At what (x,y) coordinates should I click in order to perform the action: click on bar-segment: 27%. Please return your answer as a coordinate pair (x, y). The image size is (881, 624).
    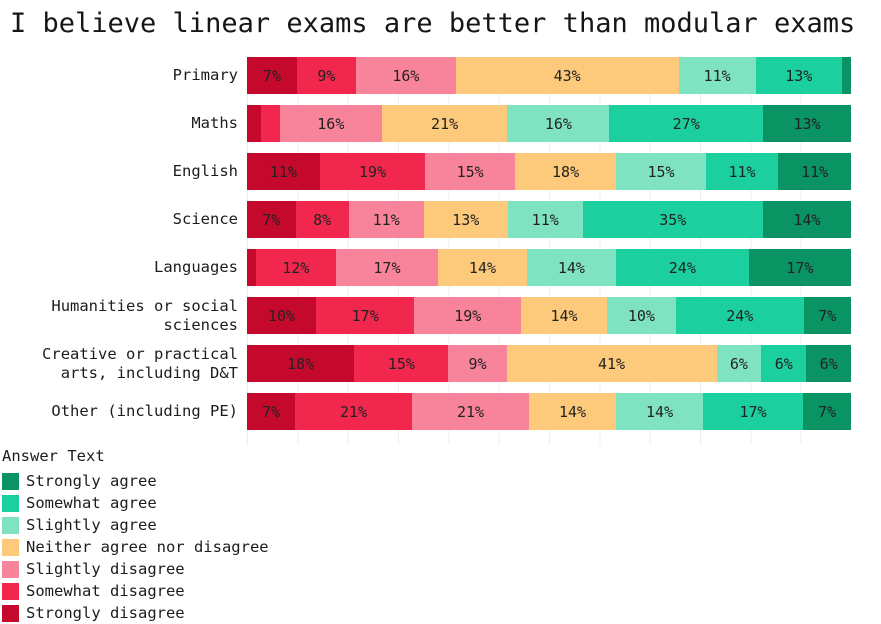
    Looking at the image, I should click on (686, 123).